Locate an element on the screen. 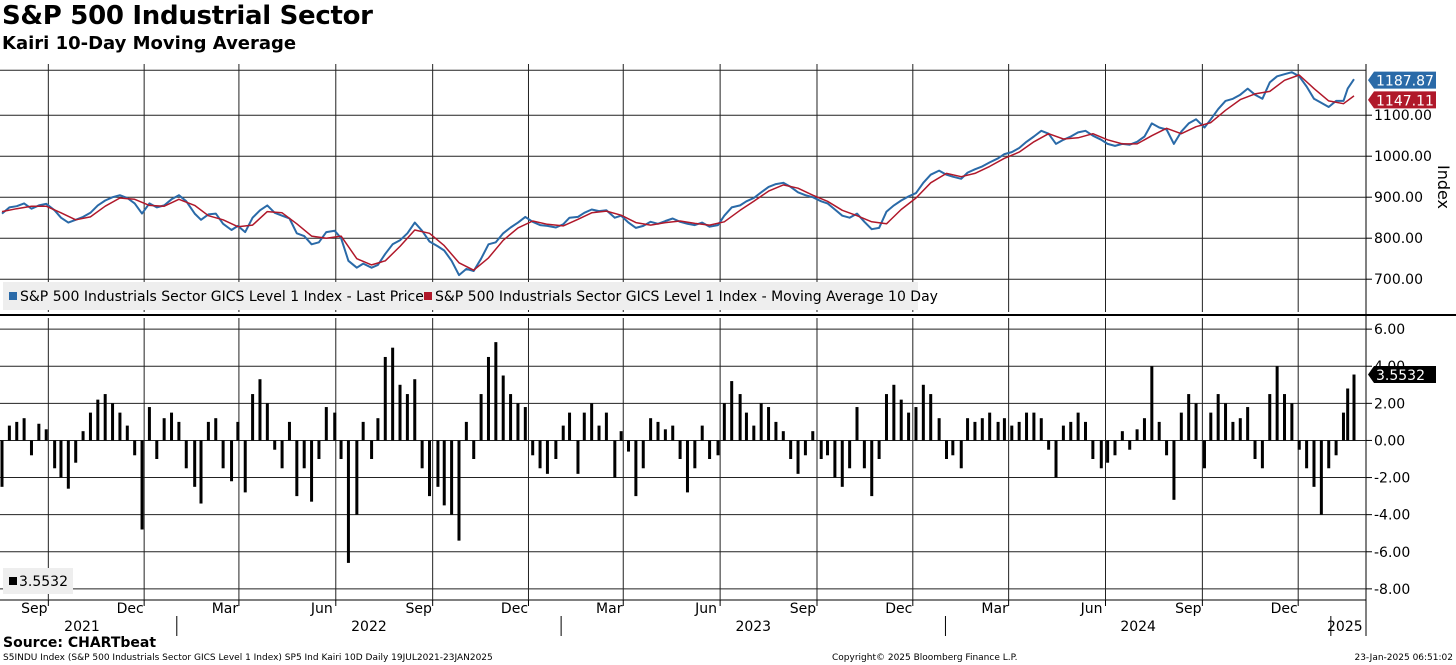 The image size is (1456, 665). kairi-value-tag: 3.5532 is located at coordinates (1402, 375).